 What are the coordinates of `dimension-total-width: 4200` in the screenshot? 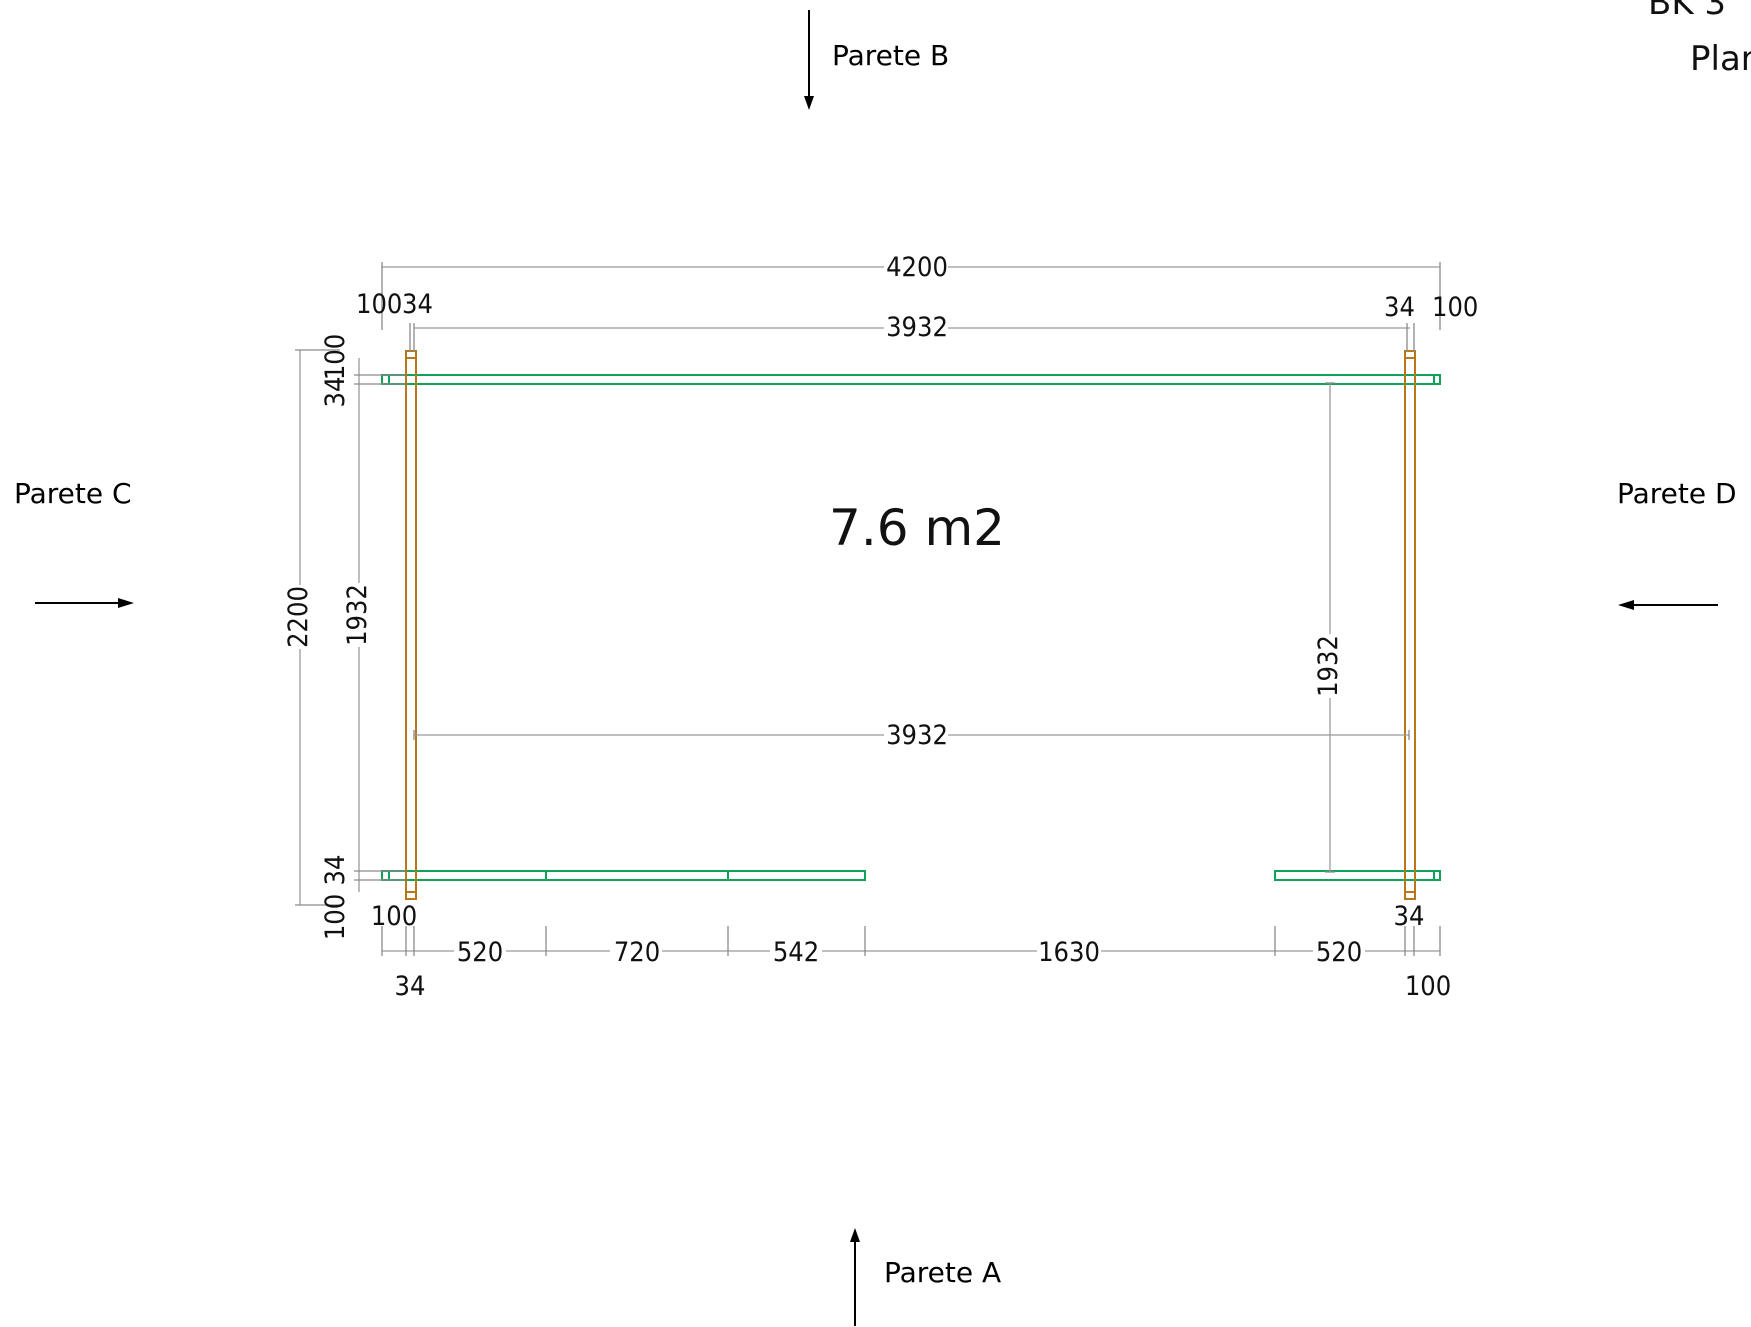 It's located at (911, 289).